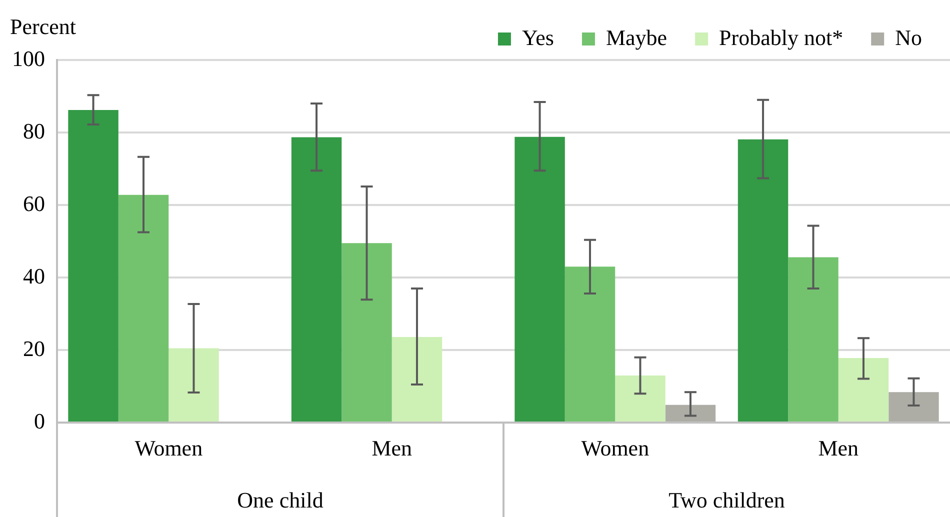  I want to click on text: One child, so click(280, 500).